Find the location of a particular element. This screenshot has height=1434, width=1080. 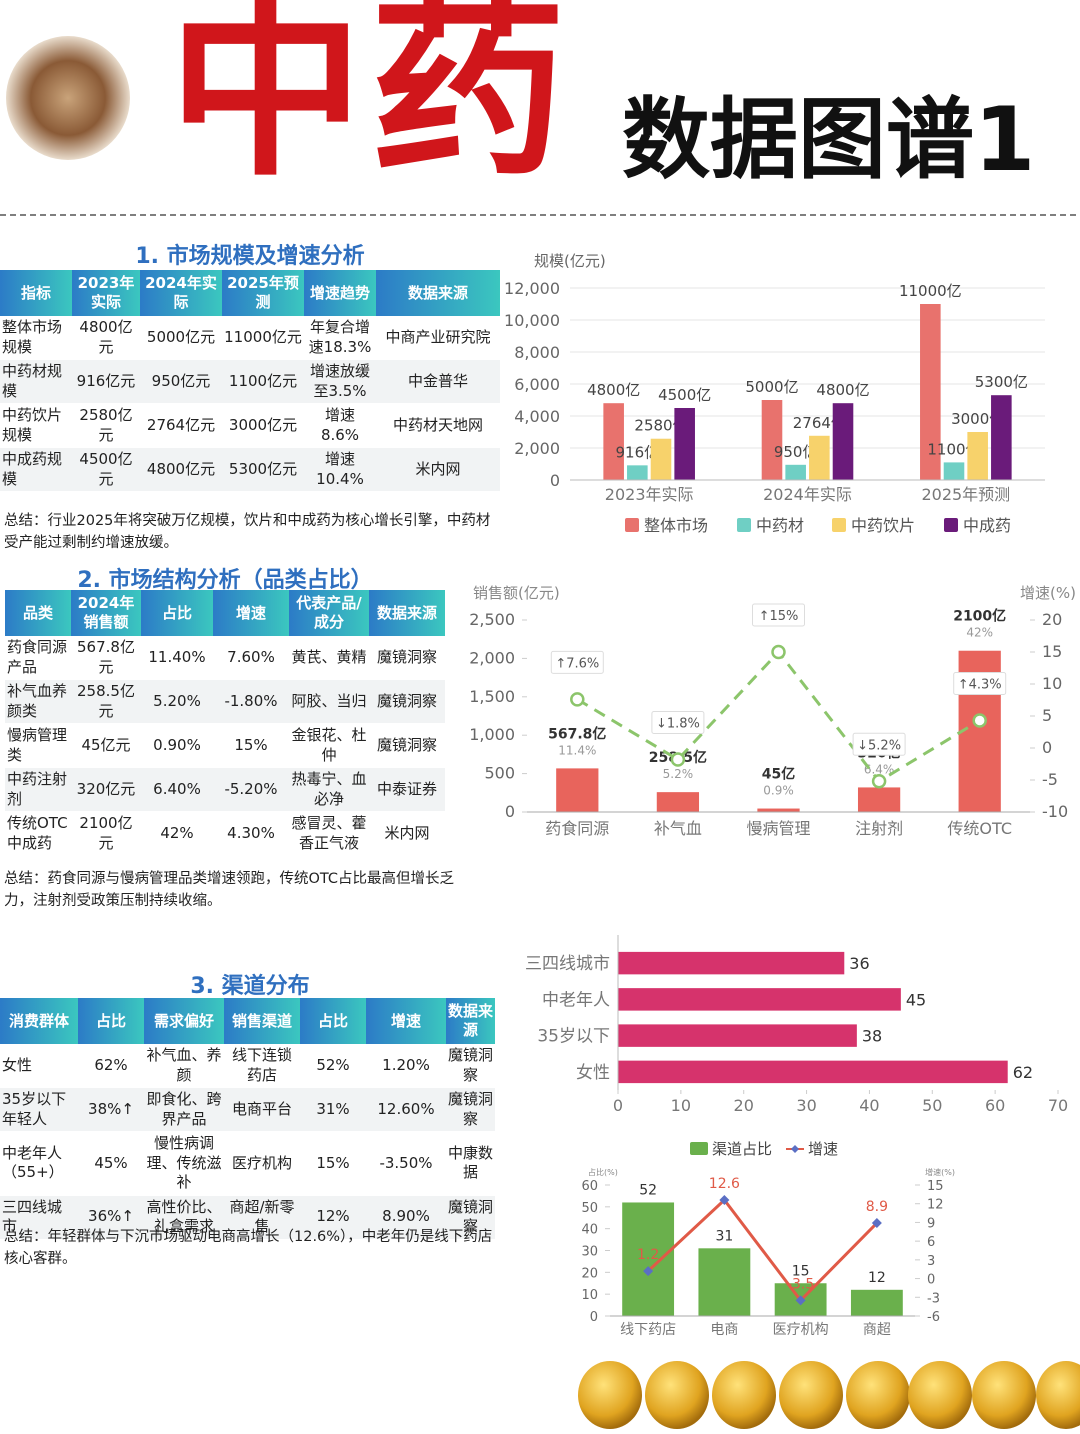

header-cell: 指标 is located at coordinates (36, 293).